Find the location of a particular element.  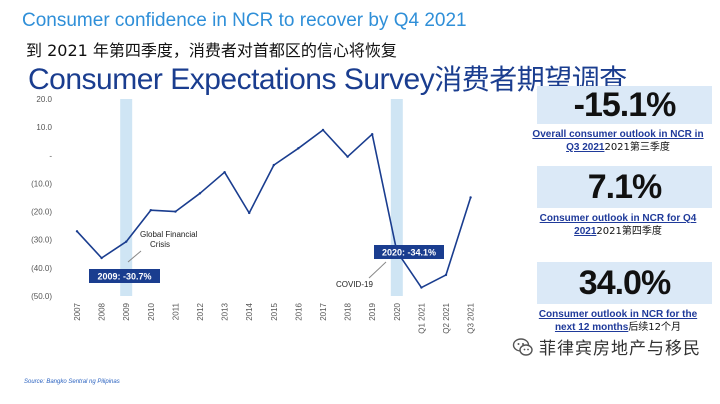

x-tick-label: 2012 is located at coordinates (200, 311).